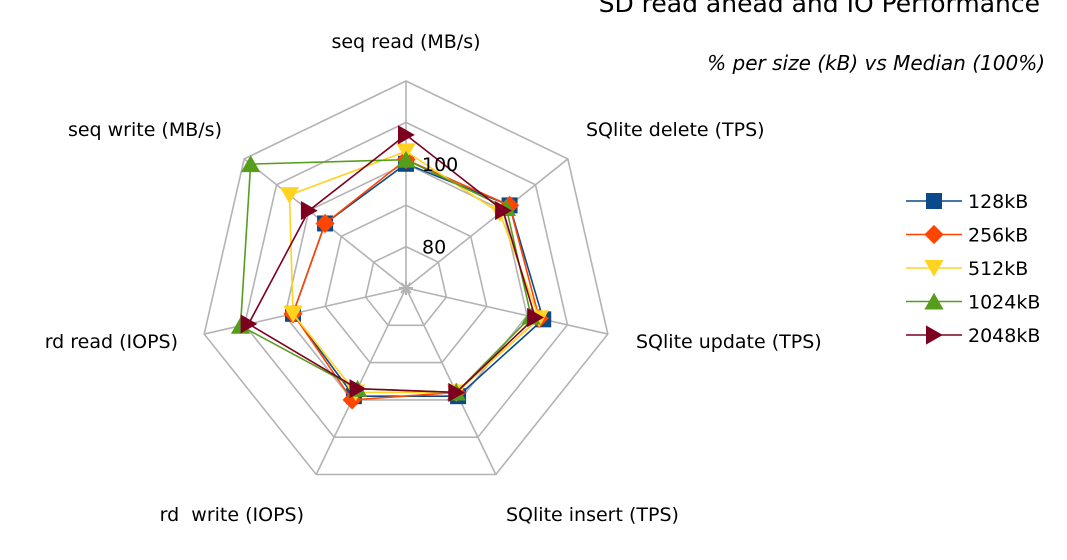 The image size is (1067, 560). What do you see at coordinates (592, 515) in the screenshot?
I see `axis-label-sqlite-insert: SQlite insert (TPS)` at bounding box center [592, 515].